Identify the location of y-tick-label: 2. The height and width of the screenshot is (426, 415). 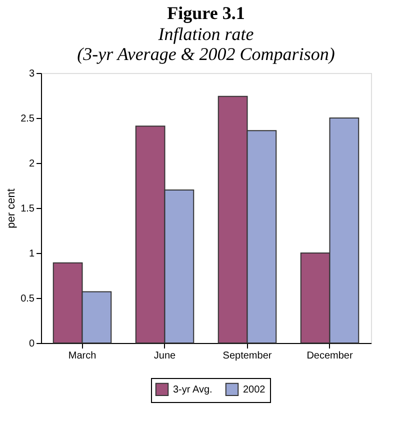
(31, 164).